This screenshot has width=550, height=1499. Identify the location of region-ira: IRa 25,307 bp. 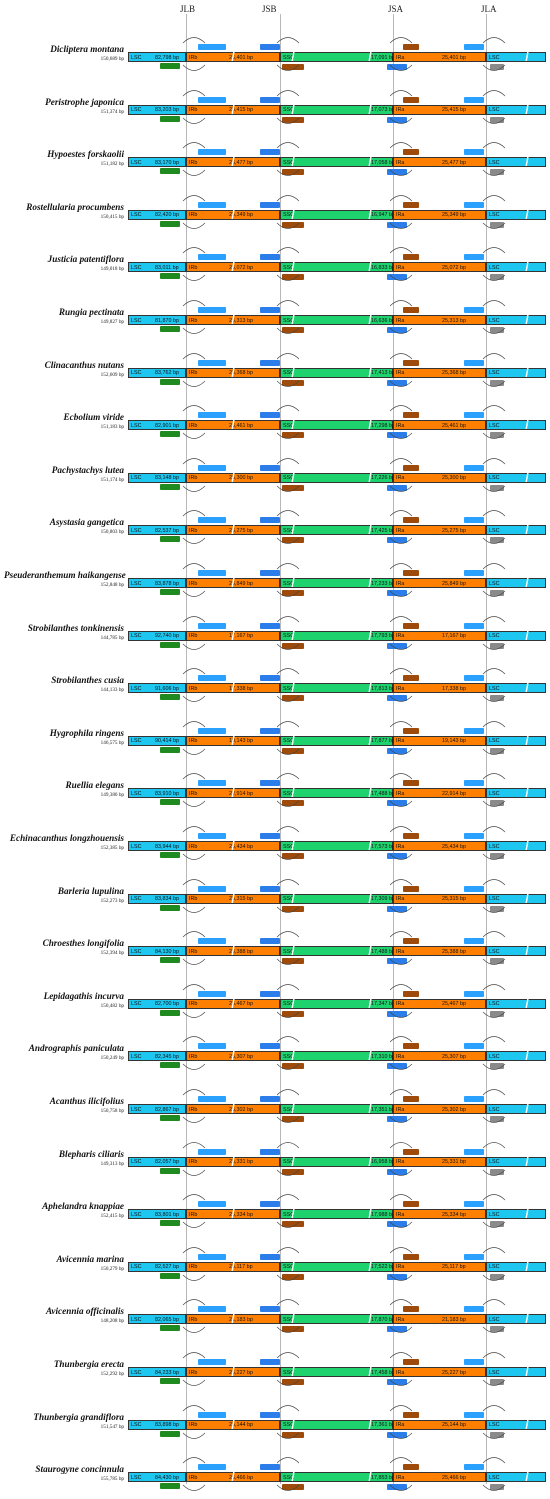
(439, 1056).